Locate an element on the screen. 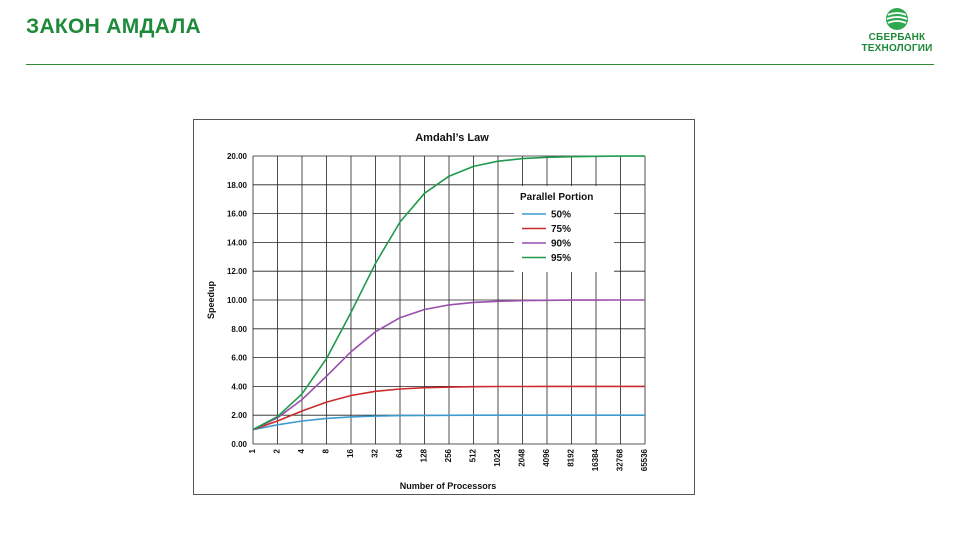 The height and width of the screenshot is (540, 960). x-tick-label: 2048 is located at coordinates (522, 457).